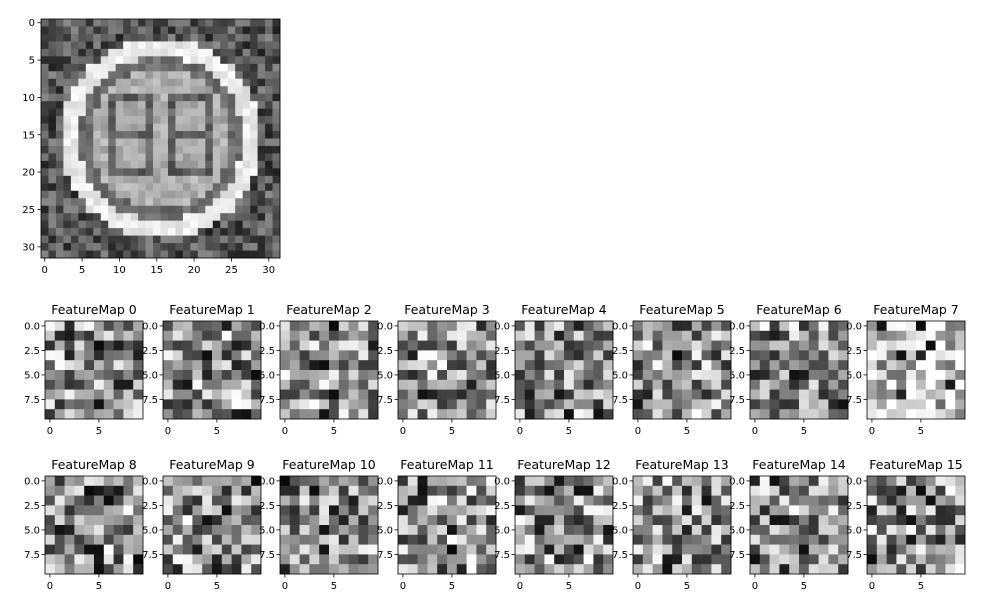  I want to click on y-tick-label: 5.0, so click(737, 375).